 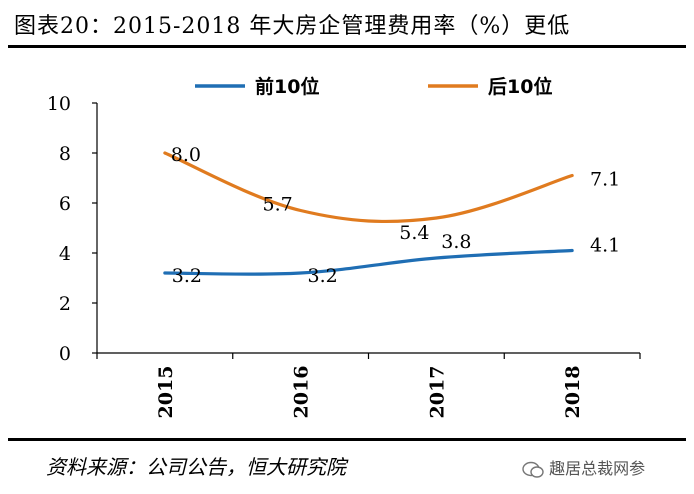 I want to click on data-label: 8.0, so click(x=186, y=155).